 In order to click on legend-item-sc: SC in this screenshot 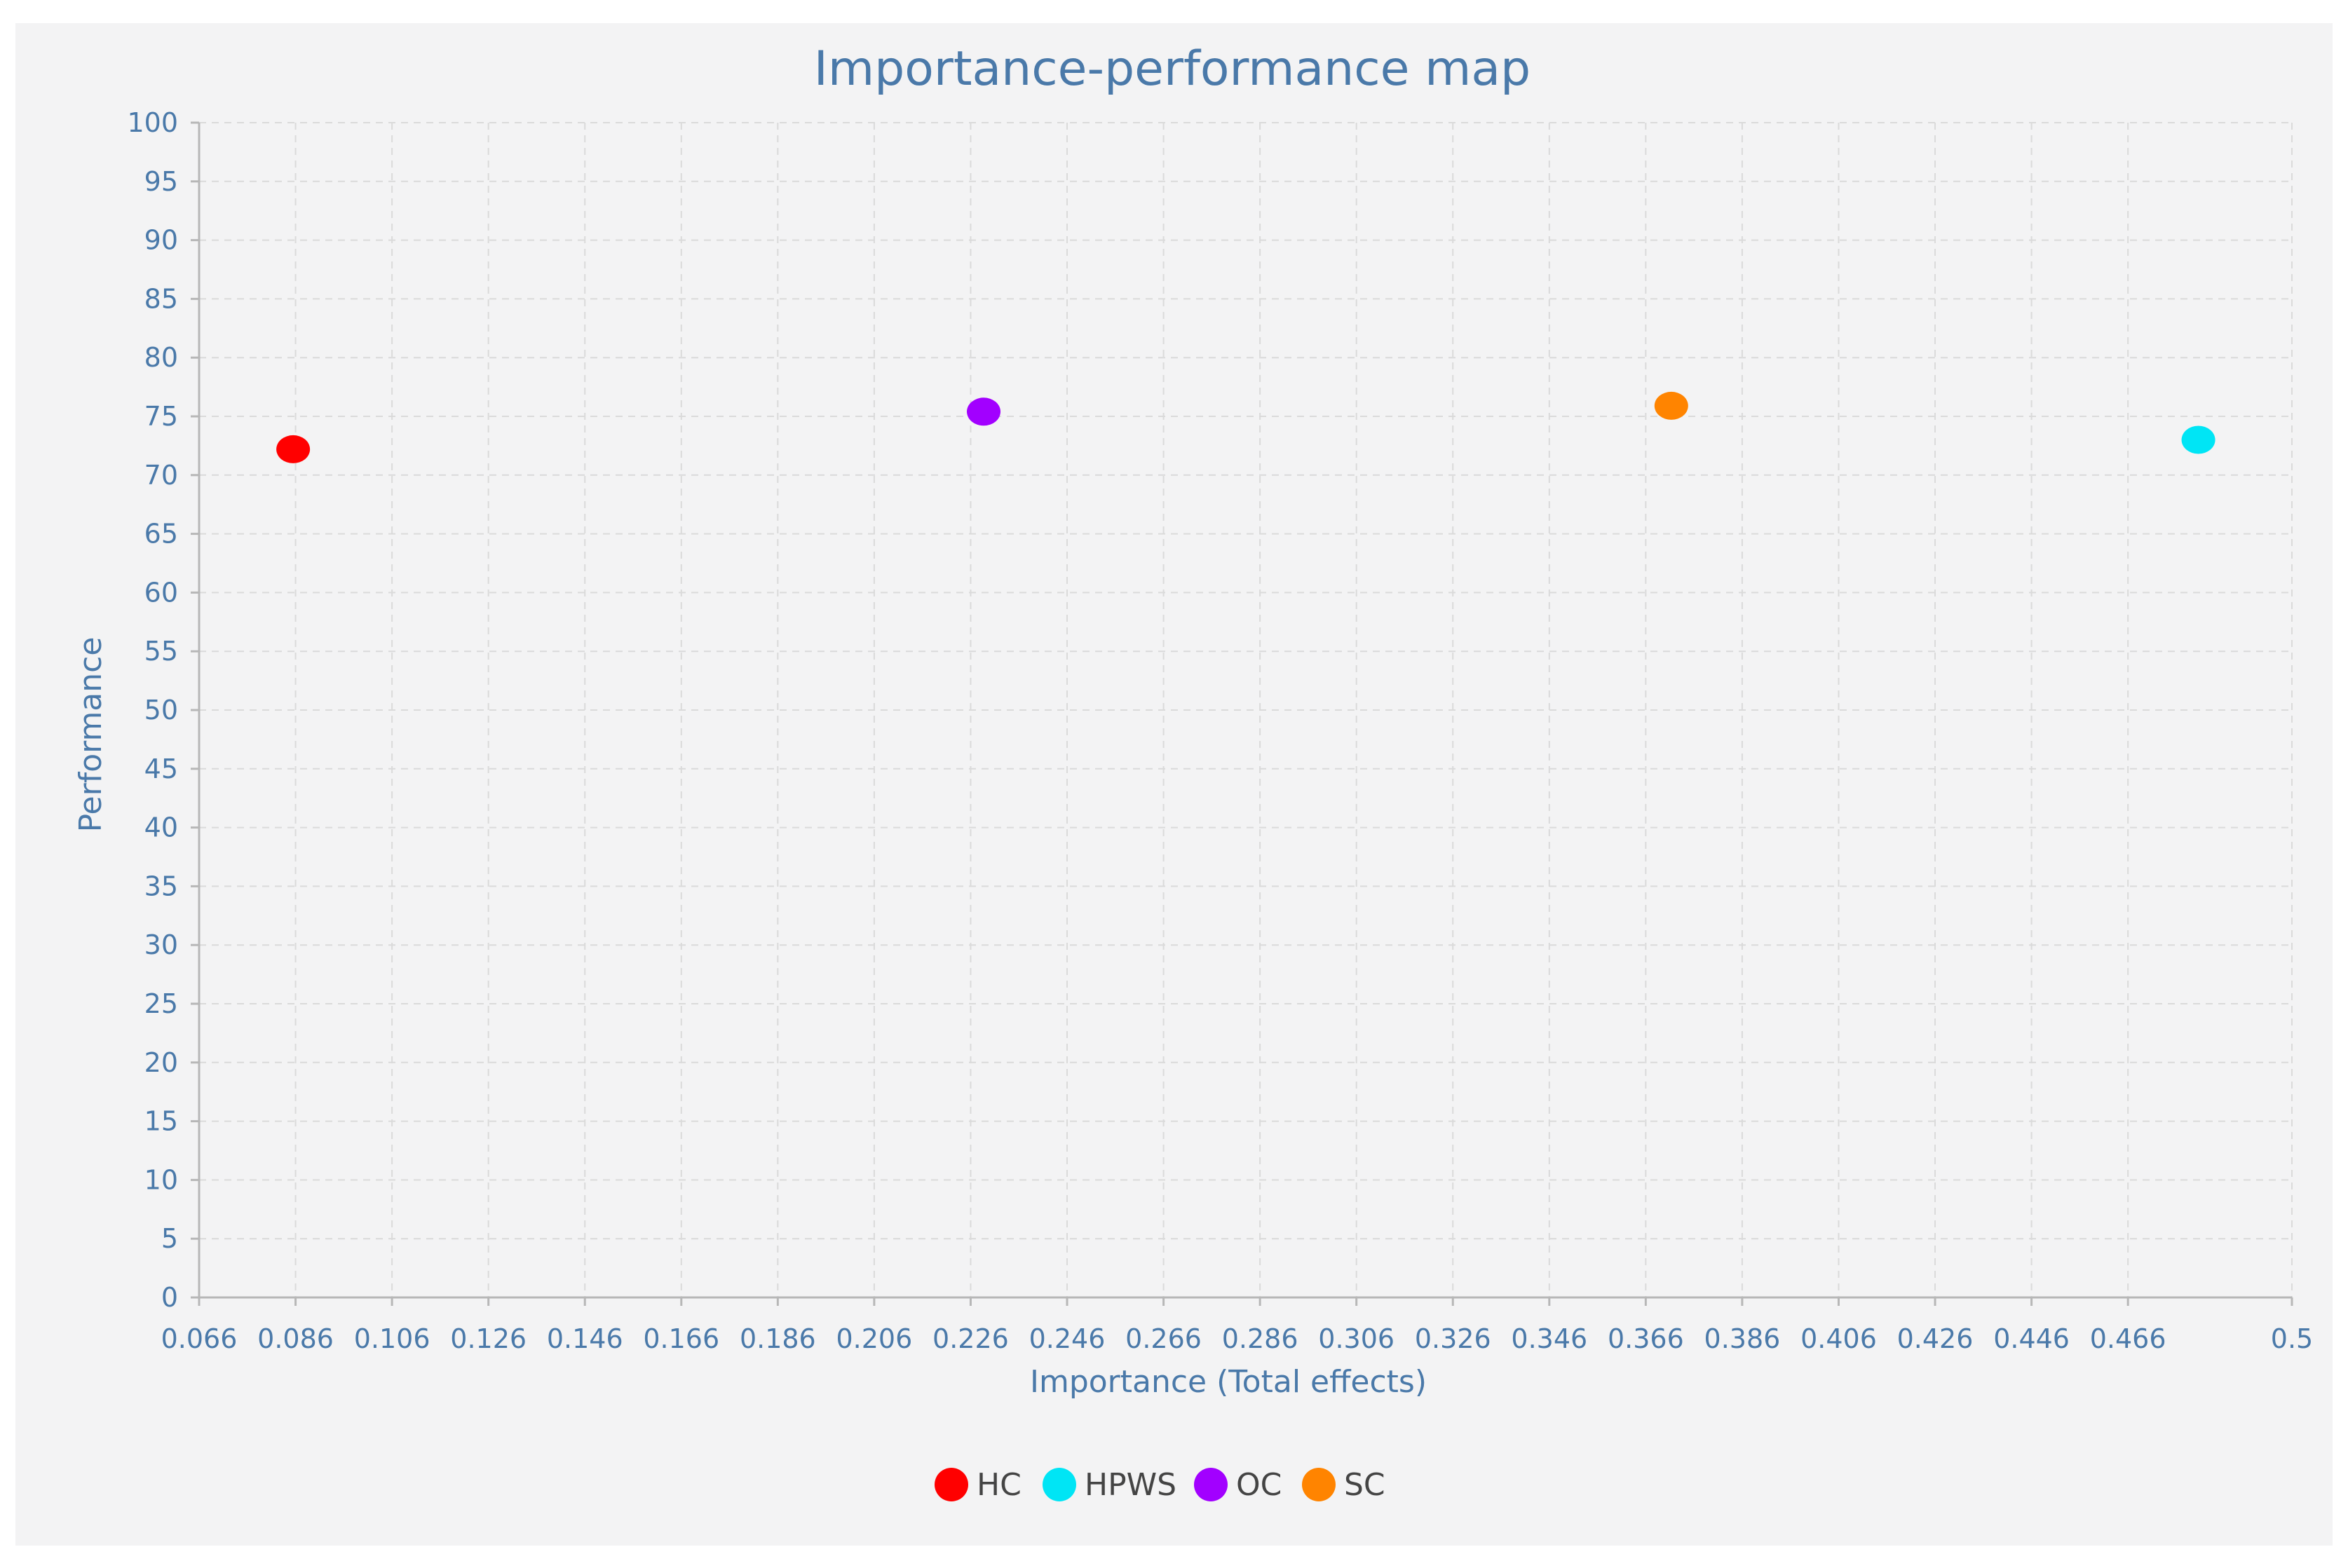, I will do `click(1343, 1485)`.